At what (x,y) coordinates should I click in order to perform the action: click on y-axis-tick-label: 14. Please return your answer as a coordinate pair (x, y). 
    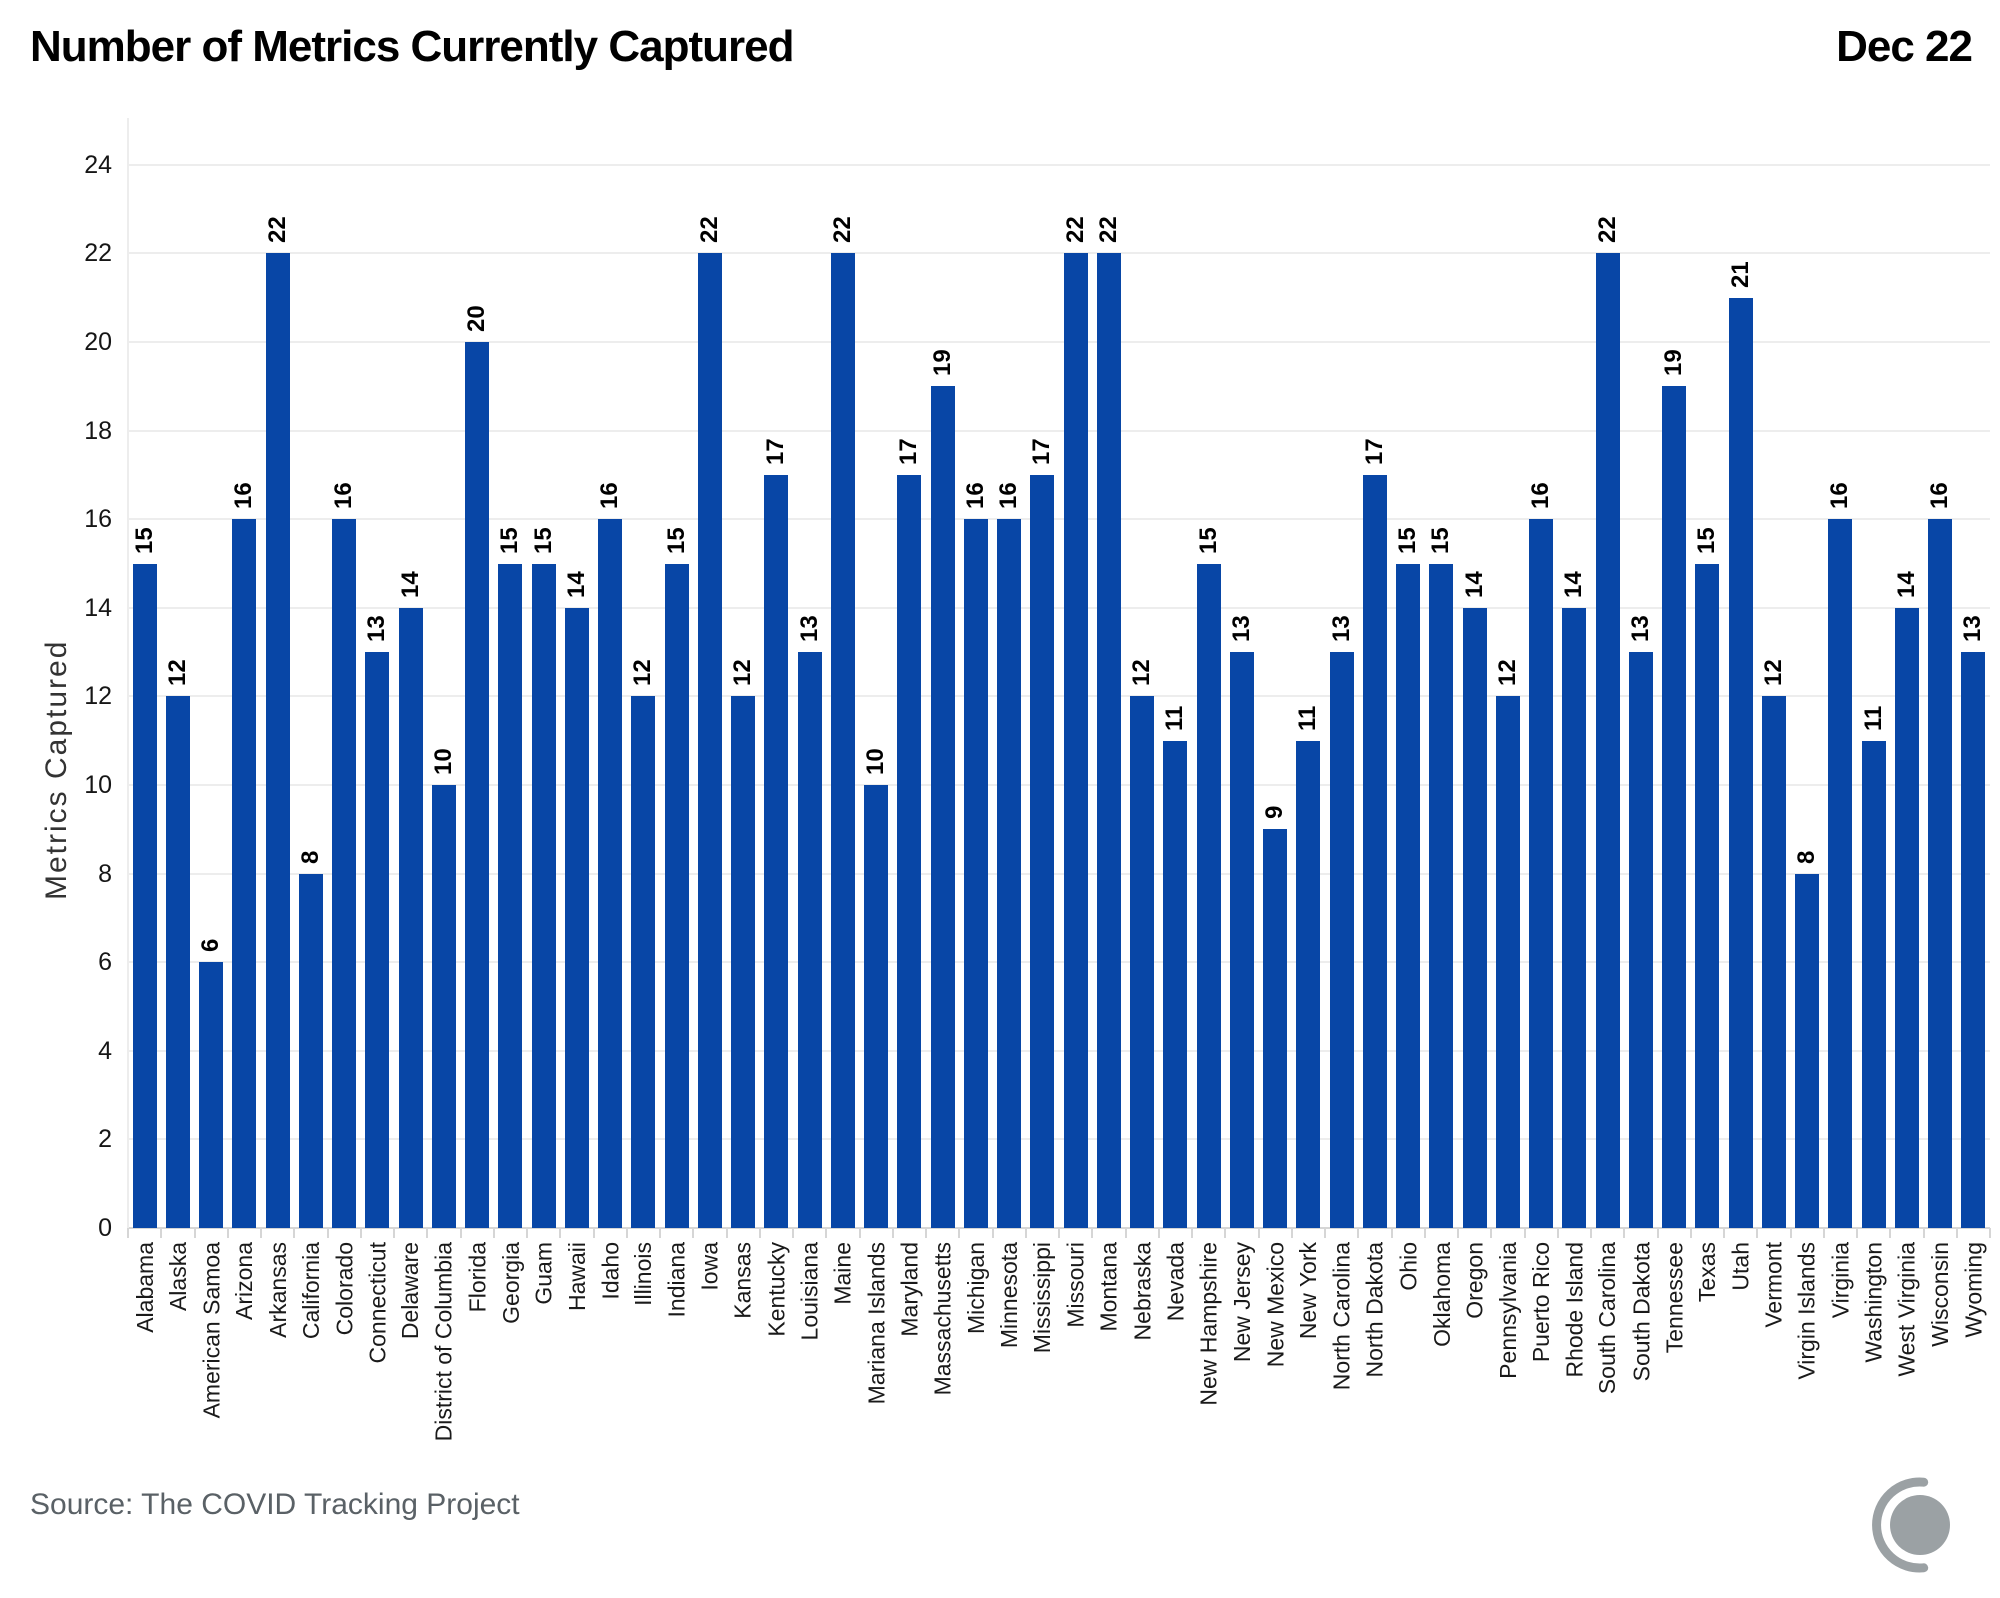
    Looking at the image, I should click on (98, 607).